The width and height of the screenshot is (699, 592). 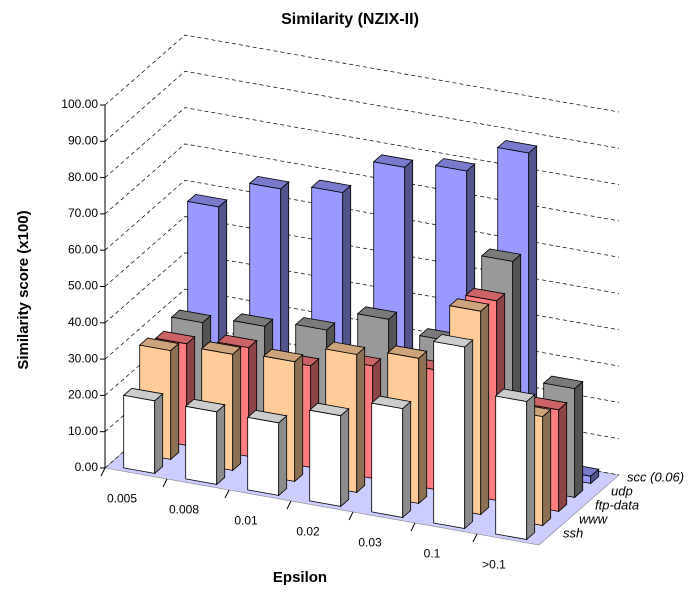 What do you see at coordinates (370, 543) in the screenshot?
I see `x-tick-label: 0.03` at bounding box center [370, 543].